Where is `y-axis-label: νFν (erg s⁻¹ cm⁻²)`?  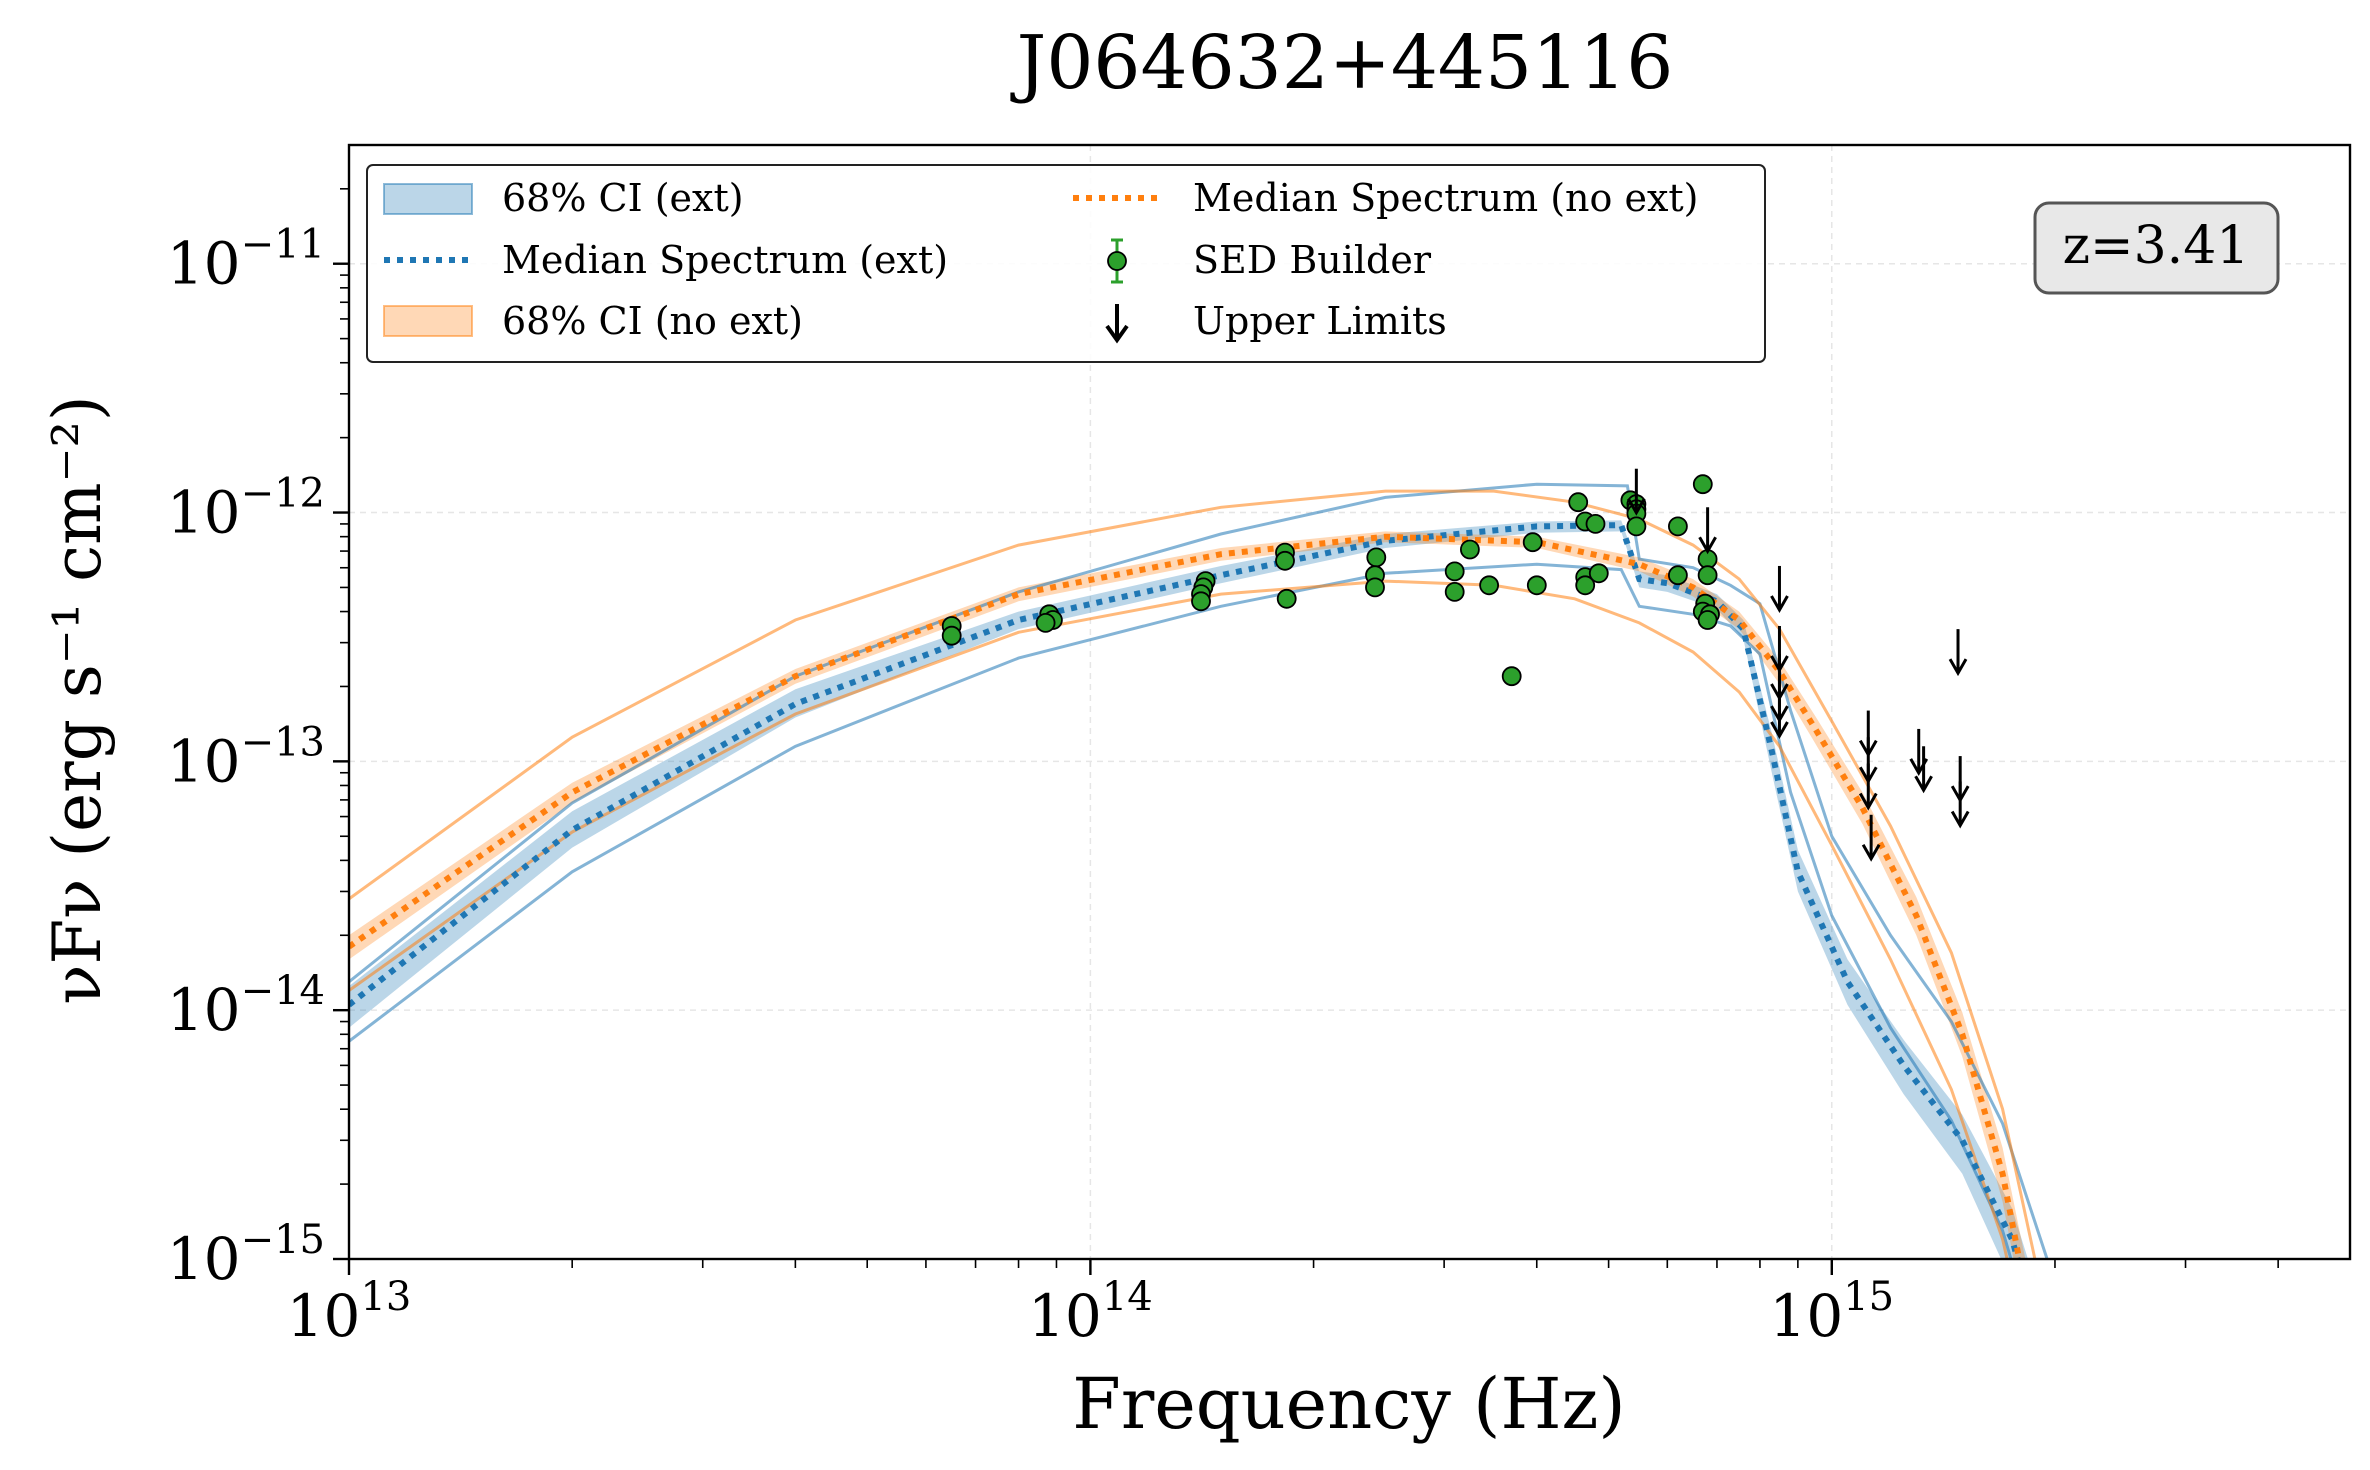 y-axis-label: νFν (erg s⁻¹ cm⁻²) is located at coordinates (77, 699).